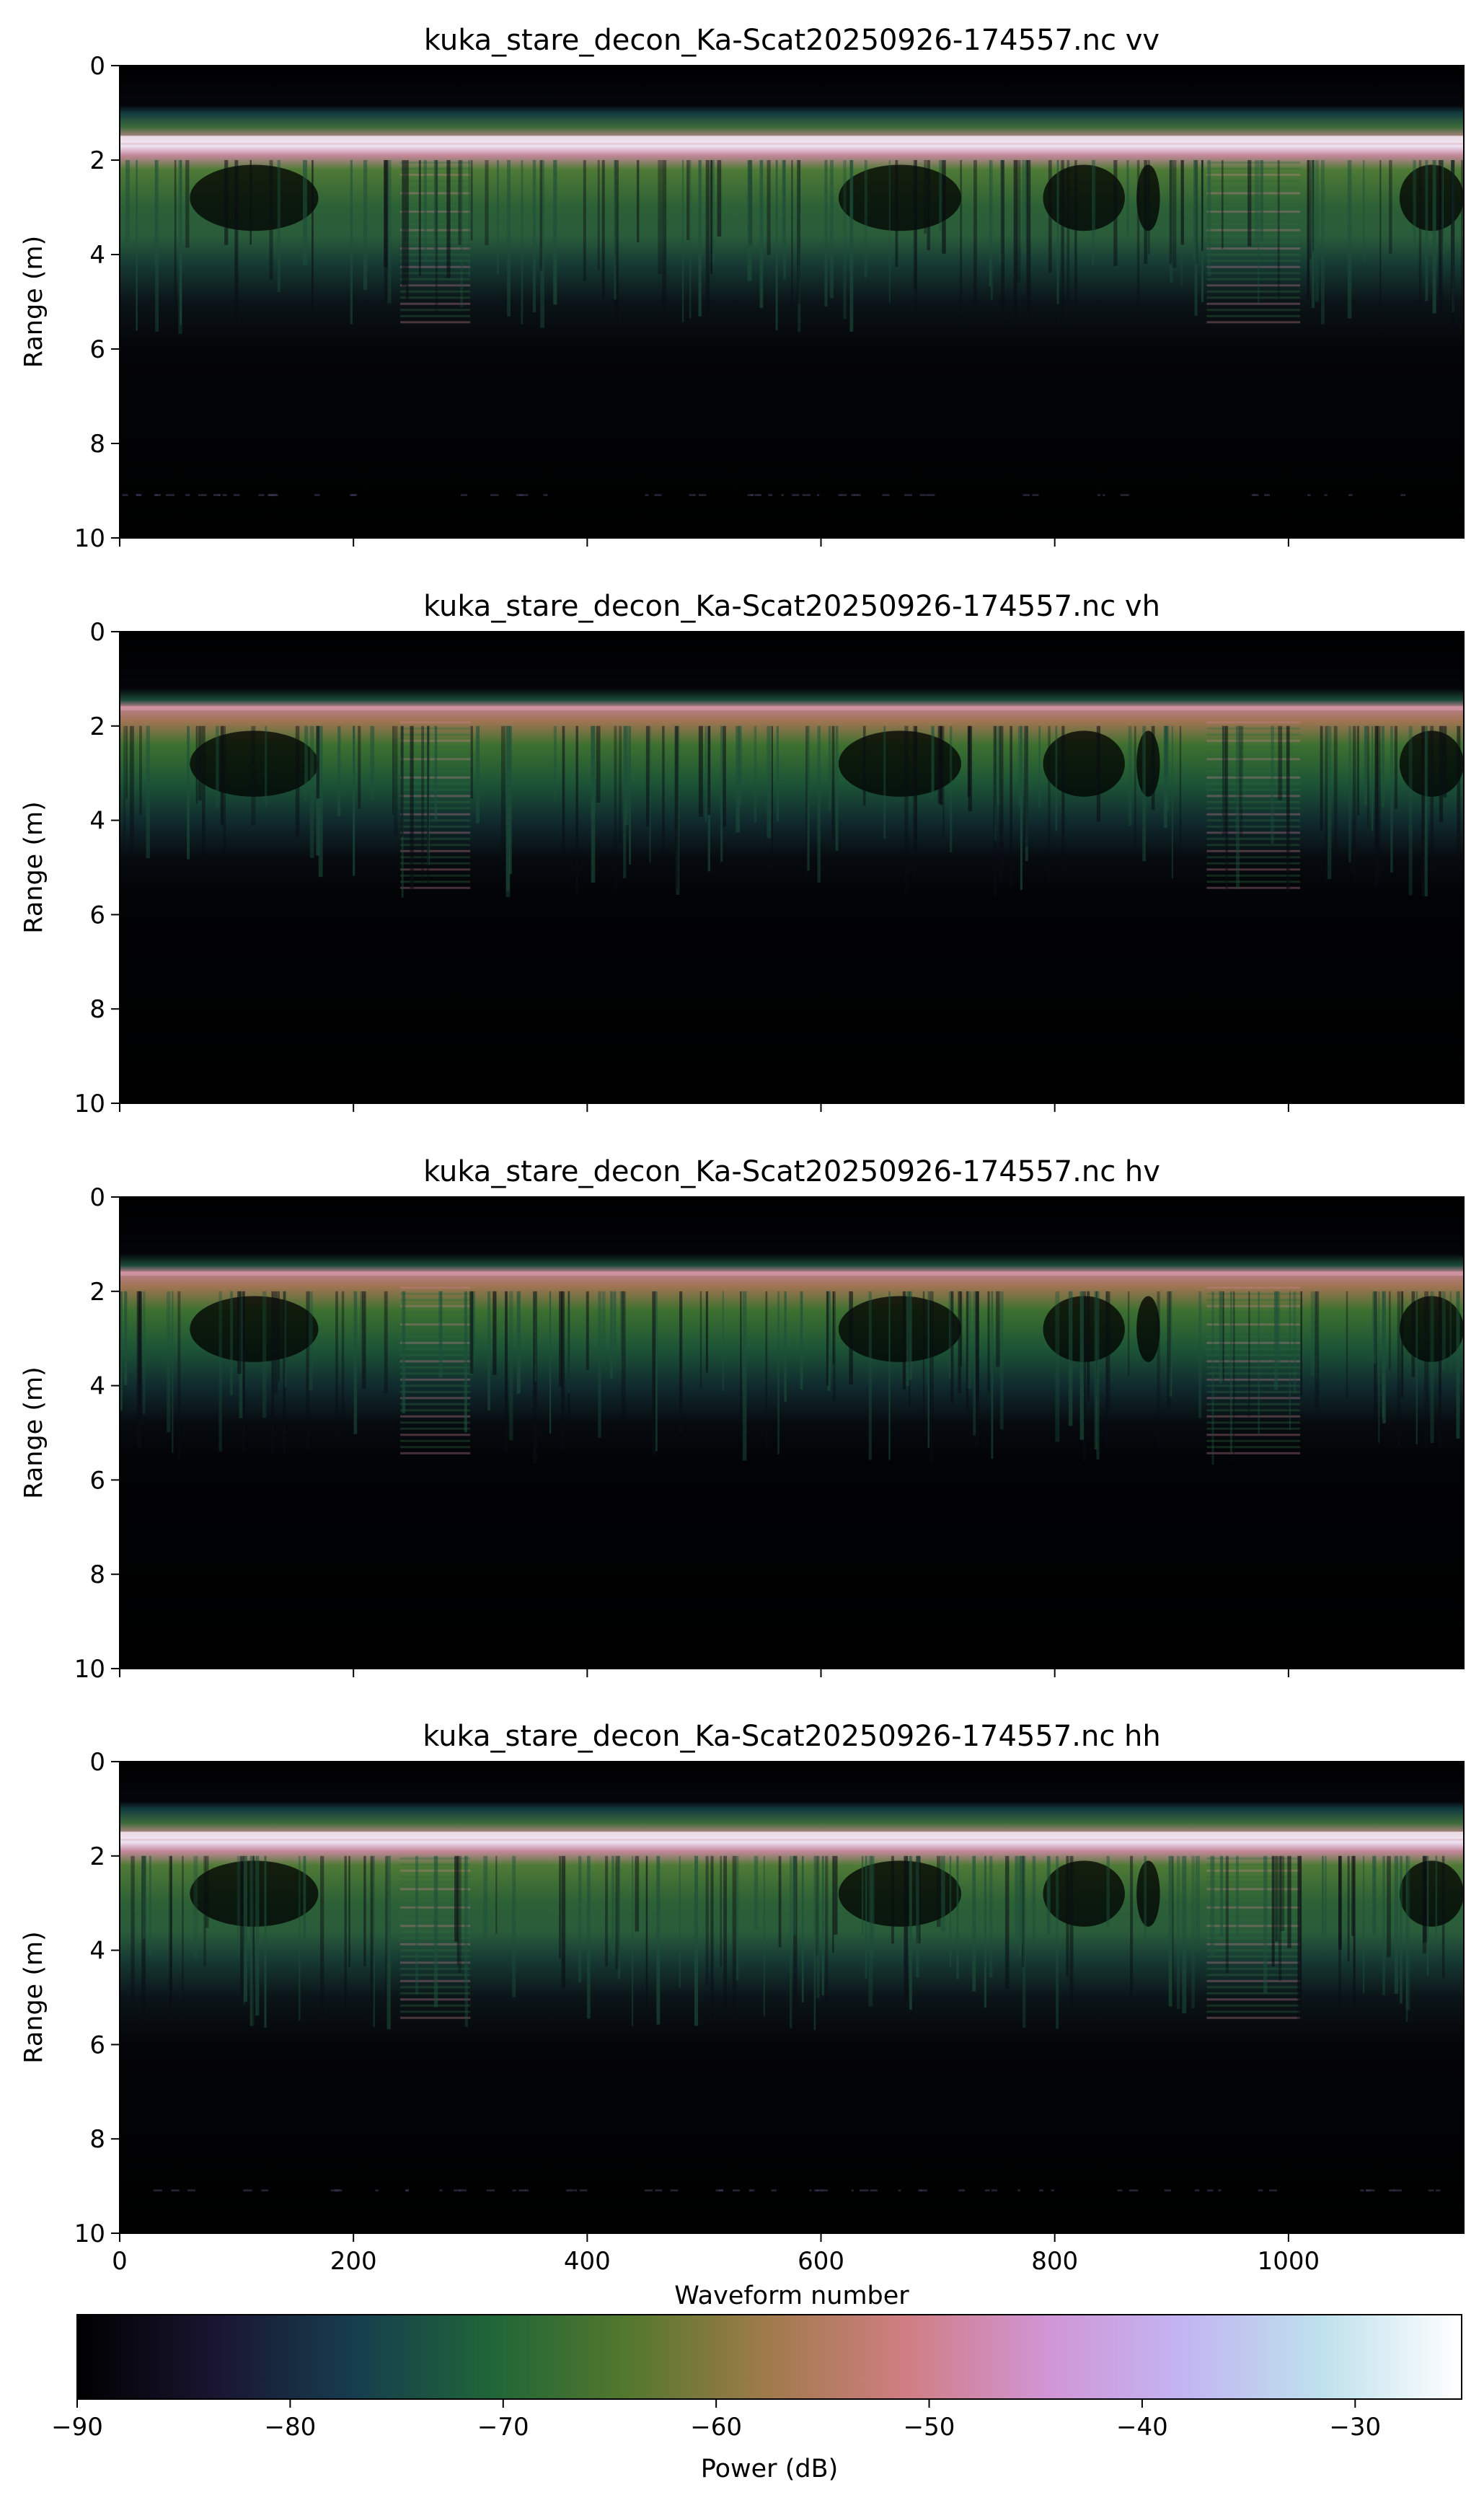 Image resolution: width=1484 pixels, height=2513 pixels. What do you see at coordinates (97, 444) in the screenshot?
I see `y-tick-label: 8` at bounding box center [97, 444].